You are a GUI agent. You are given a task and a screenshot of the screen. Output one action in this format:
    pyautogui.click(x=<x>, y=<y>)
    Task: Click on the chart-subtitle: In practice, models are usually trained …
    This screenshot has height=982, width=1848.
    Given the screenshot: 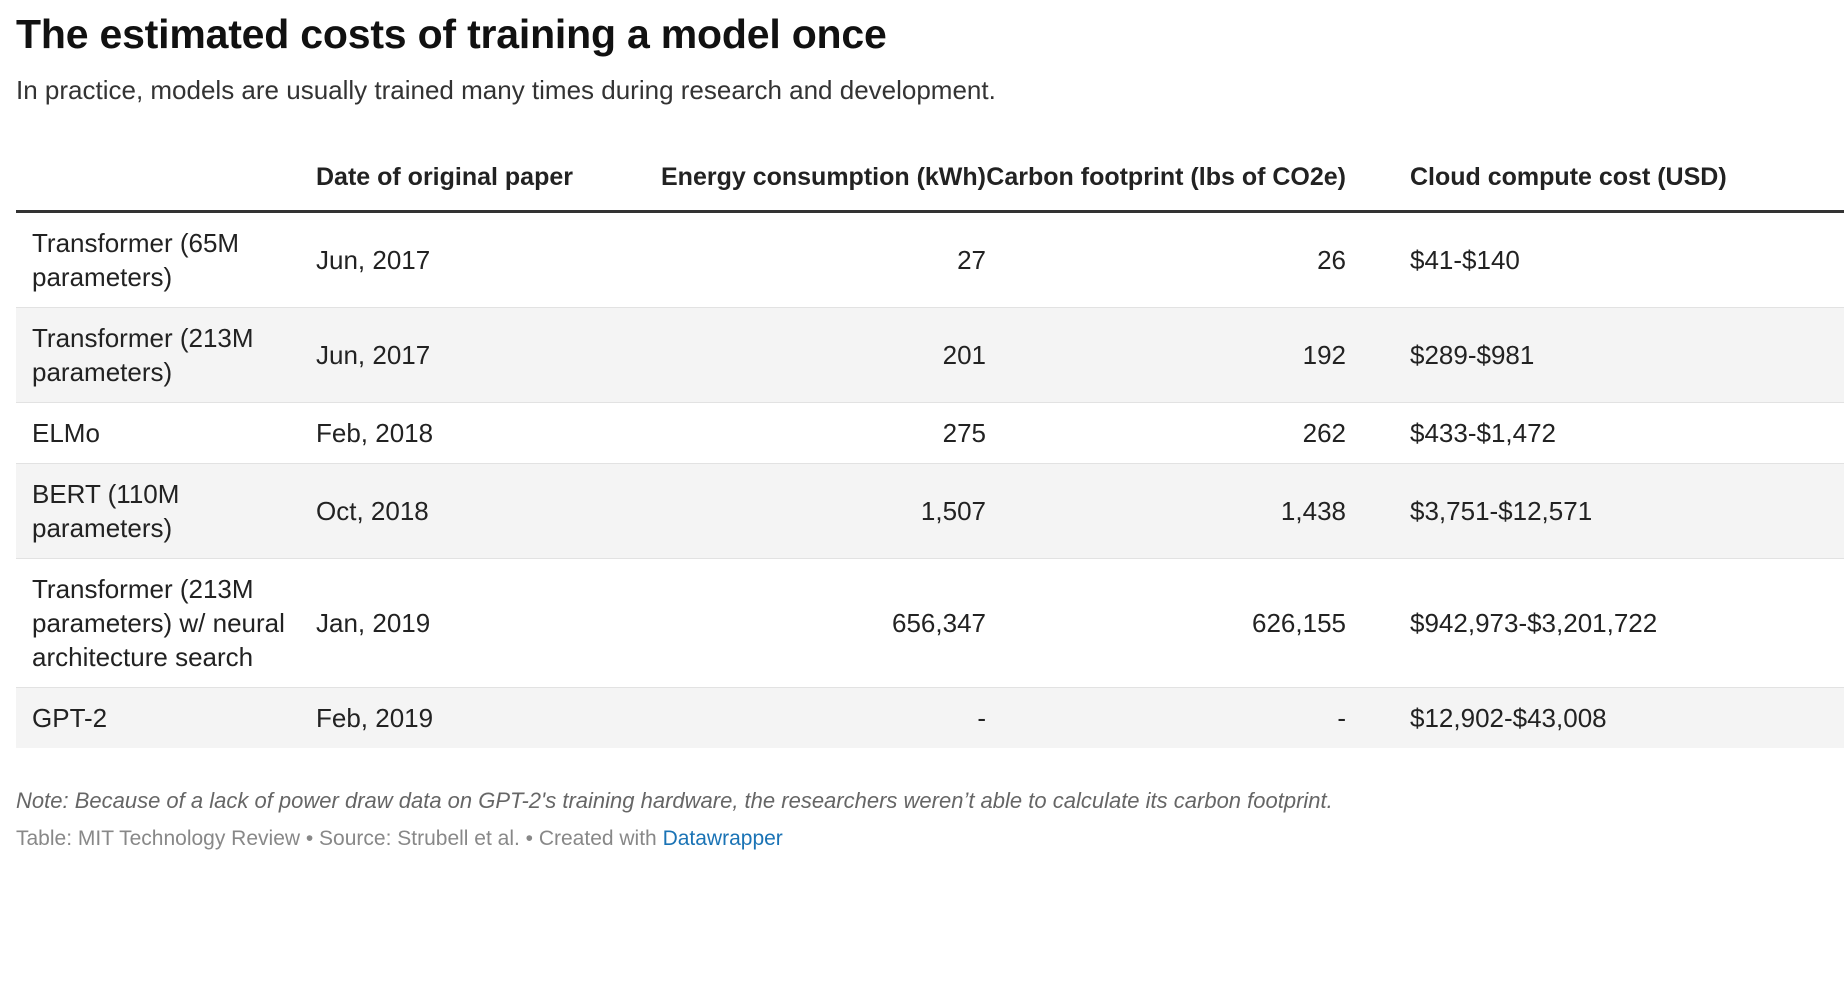 What is the action you would take?
    pyautogui.click(x=506, y=90)
    